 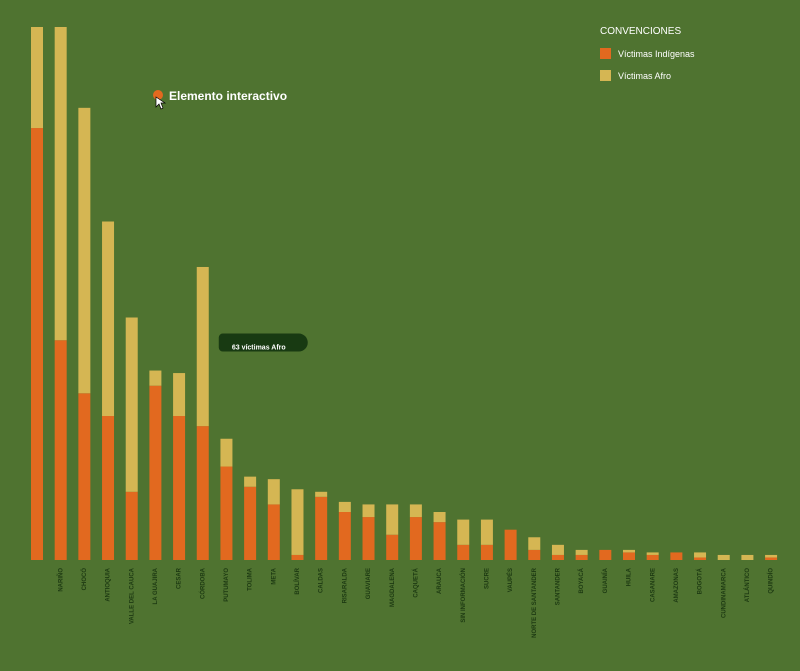 I want to click on category-label: MAGDALENA, so click(x=393, y=587).